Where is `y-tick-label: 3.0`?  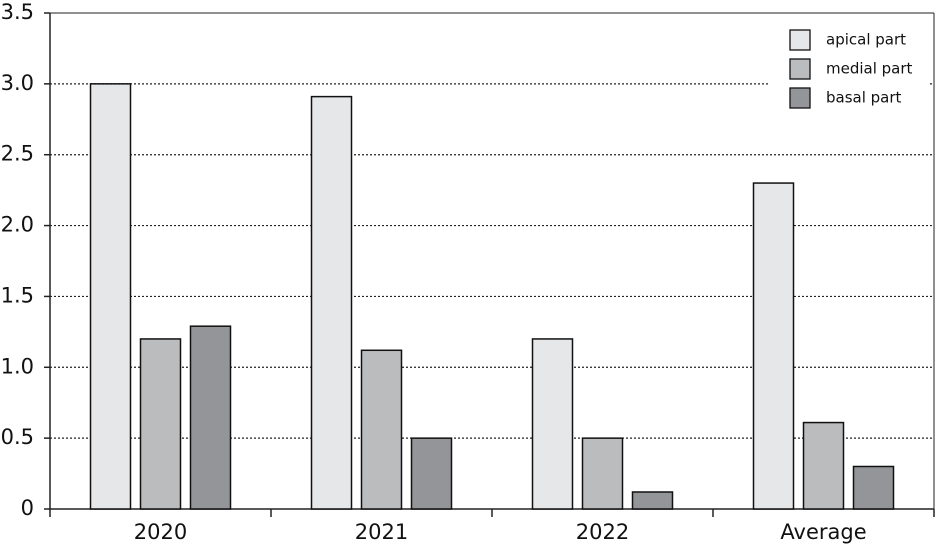
y-tick-label: 3.0 is located at coordinates (17, 83).